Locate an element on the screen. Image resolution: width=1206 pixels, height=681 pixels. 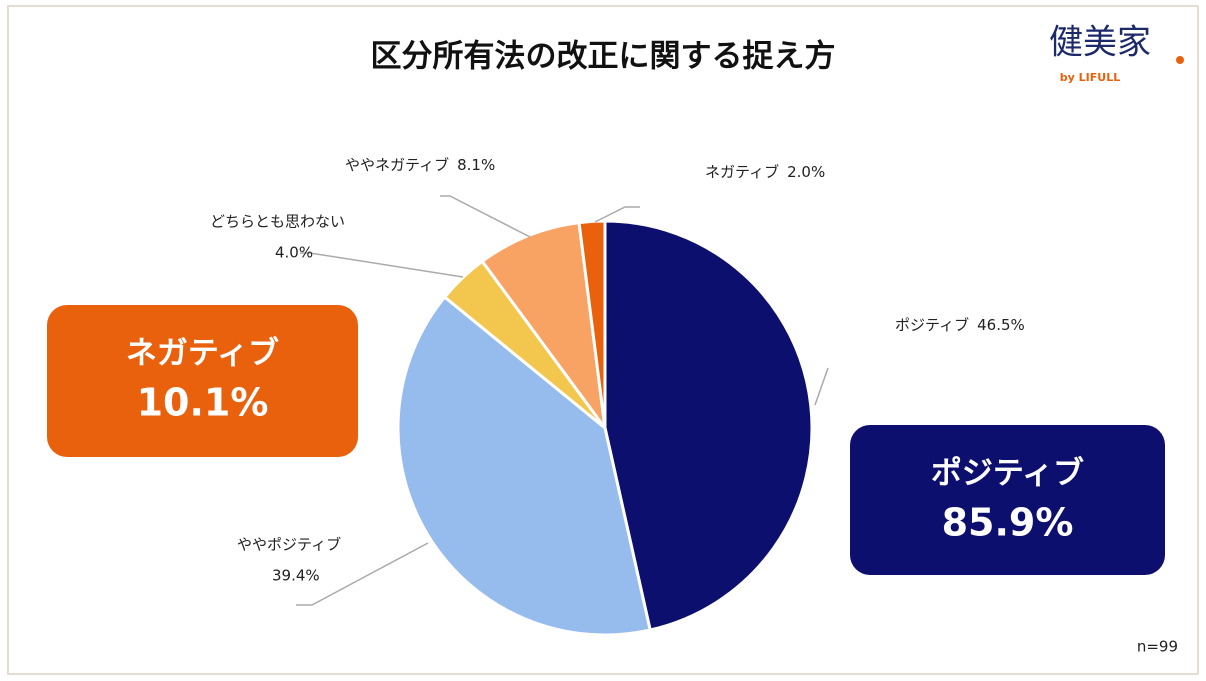
slice-label: ややネガティブ 8.1% is located at coordinates (420, 165).